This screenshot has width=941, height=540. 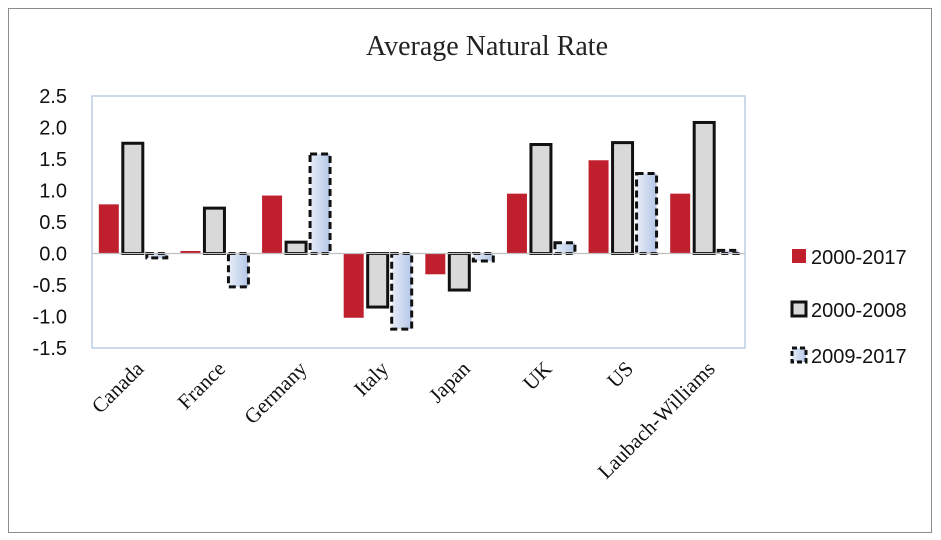 I want to click on y-tick-label: 2.0, so click(x=53, y=129).